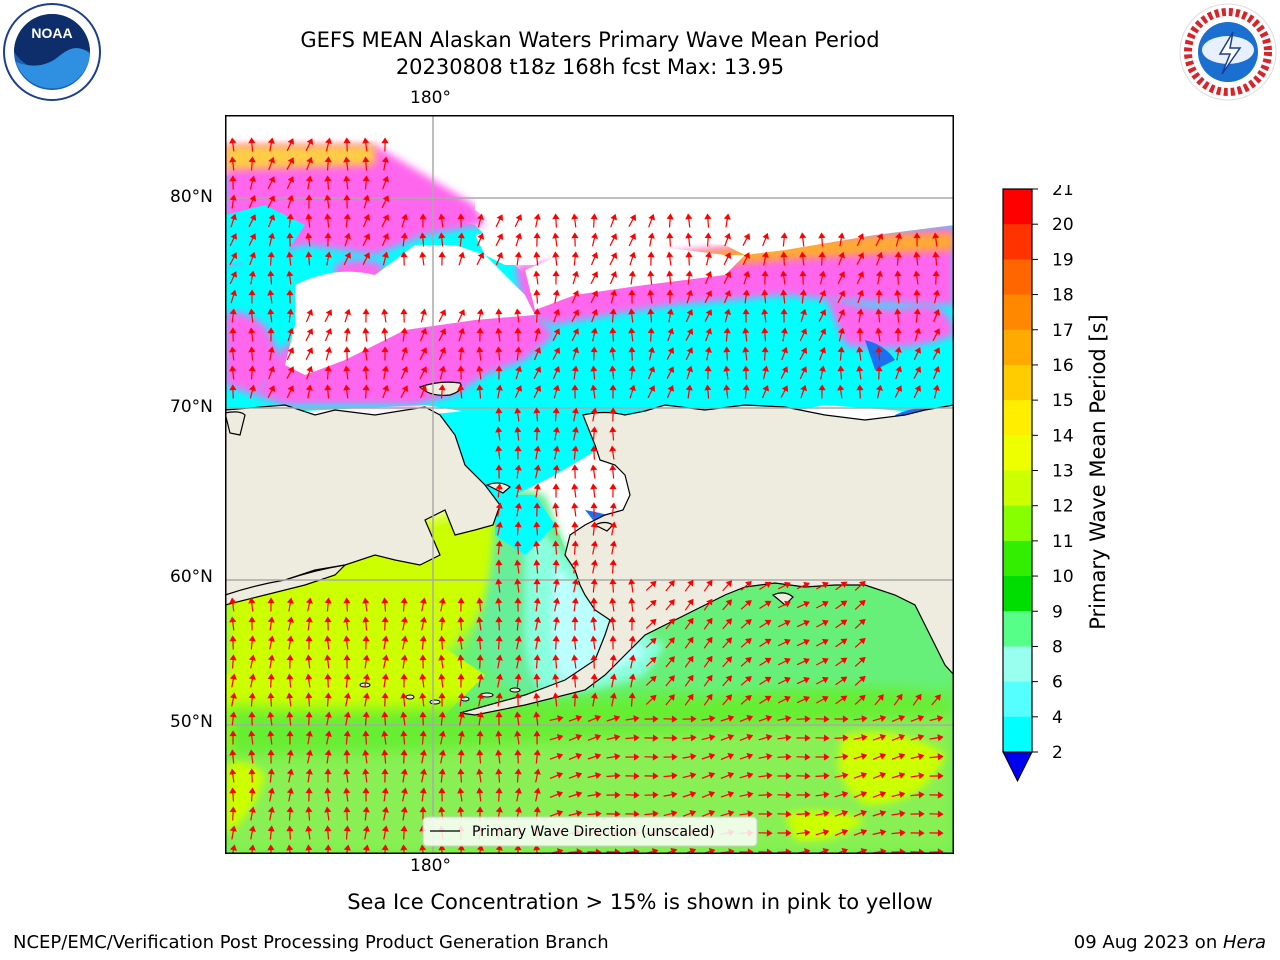 This screenshot has height=960, width=1280. I want to click on chart-subtitle: 20230808 t18z 168h fcst Max: 13.95, so click(590, 67).